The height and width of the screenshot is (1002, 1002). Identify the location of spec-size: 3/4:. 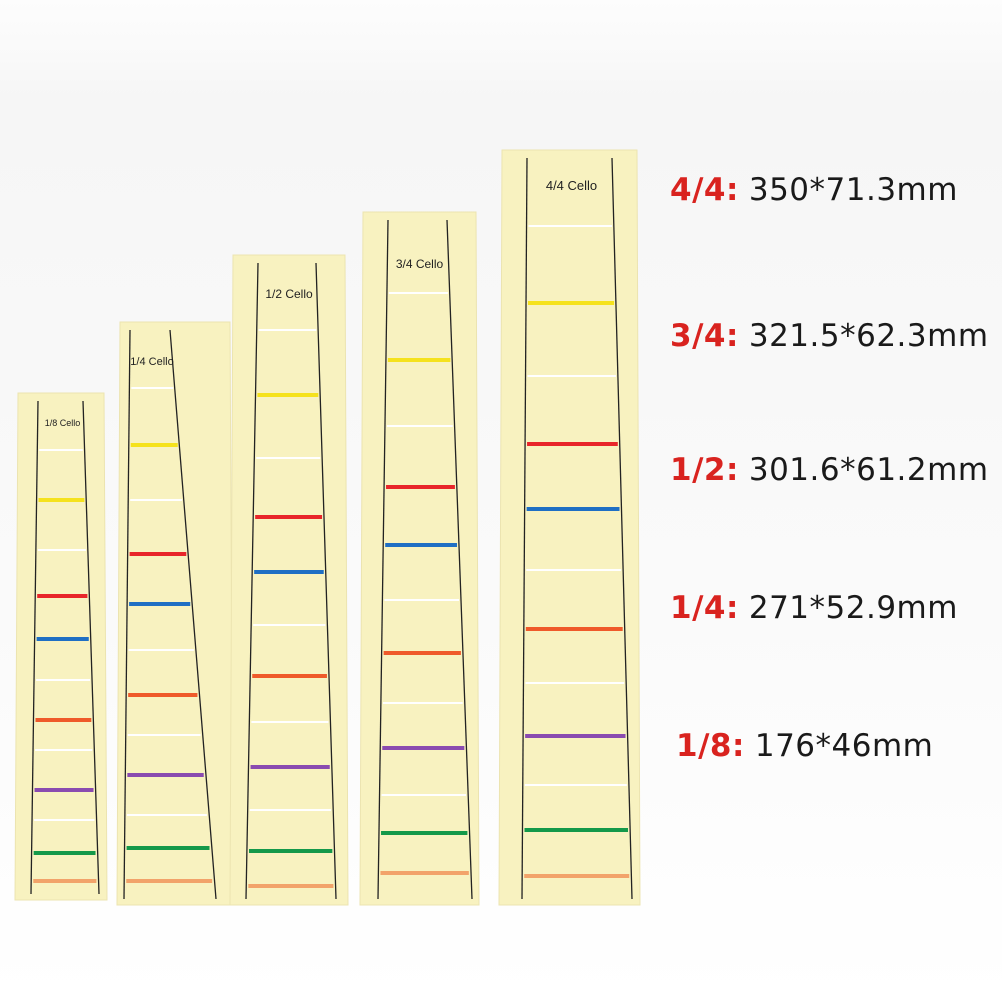
(704, 336).